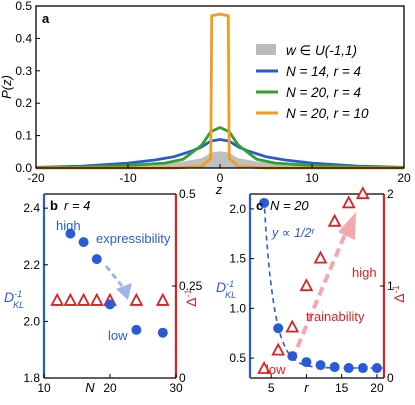 The image size is (415, 405). What do you see at coordinates (133, 238) in the screenshot?
I see `annotation-b-expressibility: expressibility` at bounding box center [133, 238].